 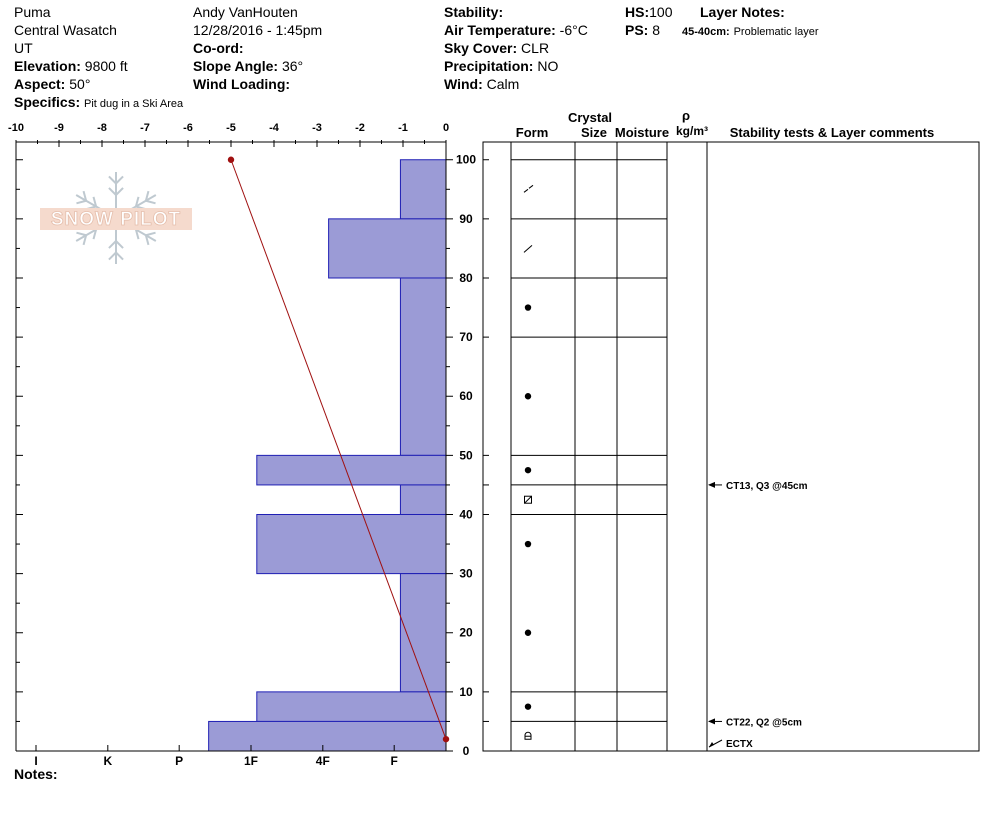 I want to click on precip-field: Precipitation: NO, so click(x=501, y=66).